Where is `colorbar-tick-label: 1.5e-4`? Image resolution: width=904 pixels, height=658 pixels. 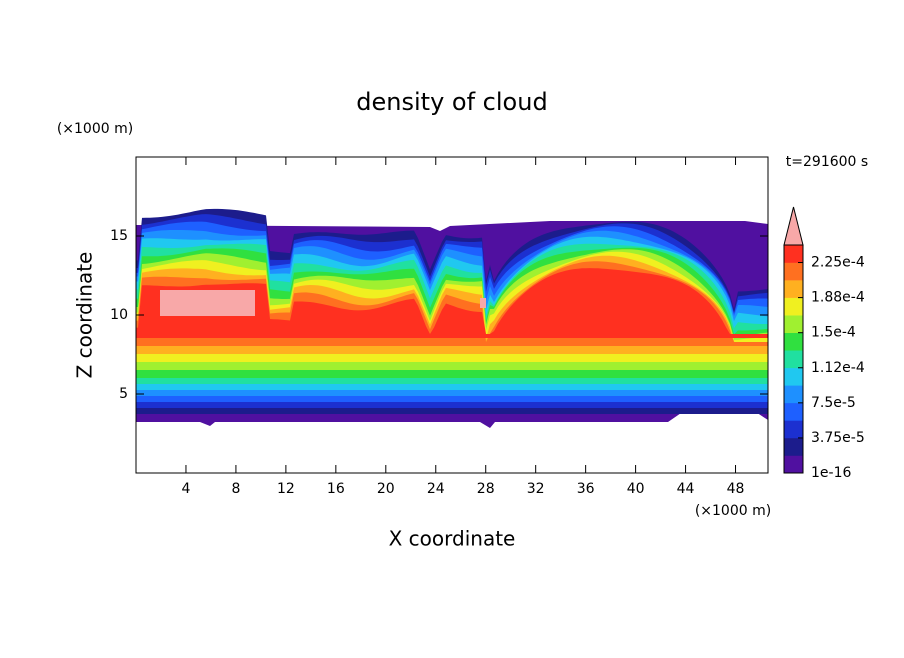 colorbar-tick-label: 1.5e-4 is located at coordinates (833, 333).